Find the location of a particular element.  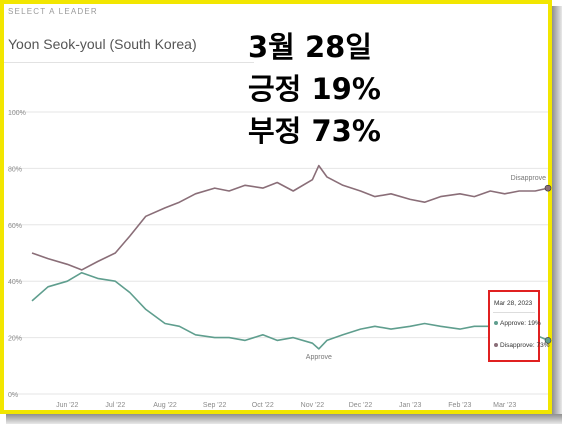

y-tick-label: 0% is located at coordinates (13, 395).